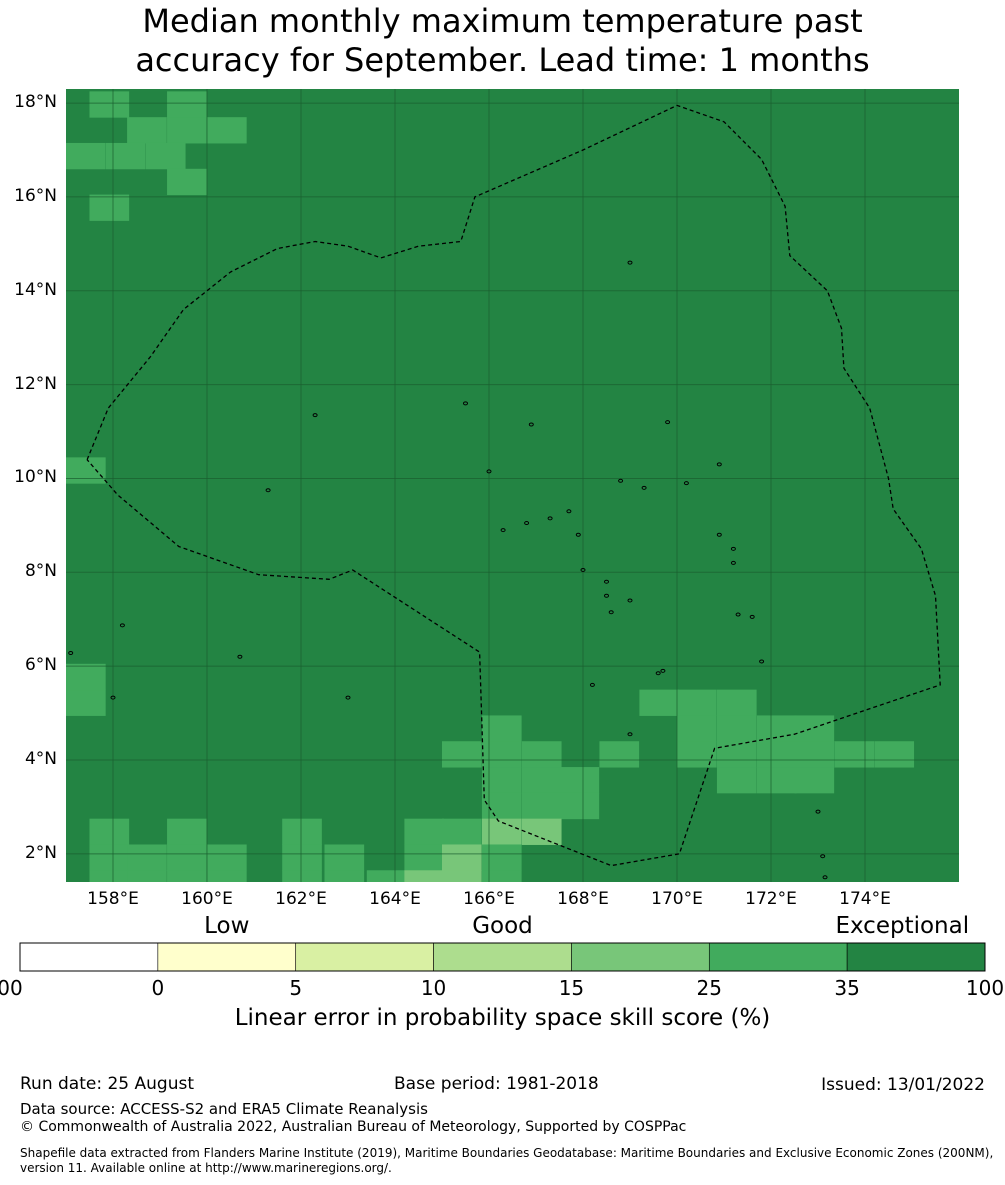 The image size is (1005, 1185). What do you see at coordinates (502, 21) in the screenshot?
I see `map-title-line-1: Median monthly maximum temperature past` at bounding box center [502, 21].